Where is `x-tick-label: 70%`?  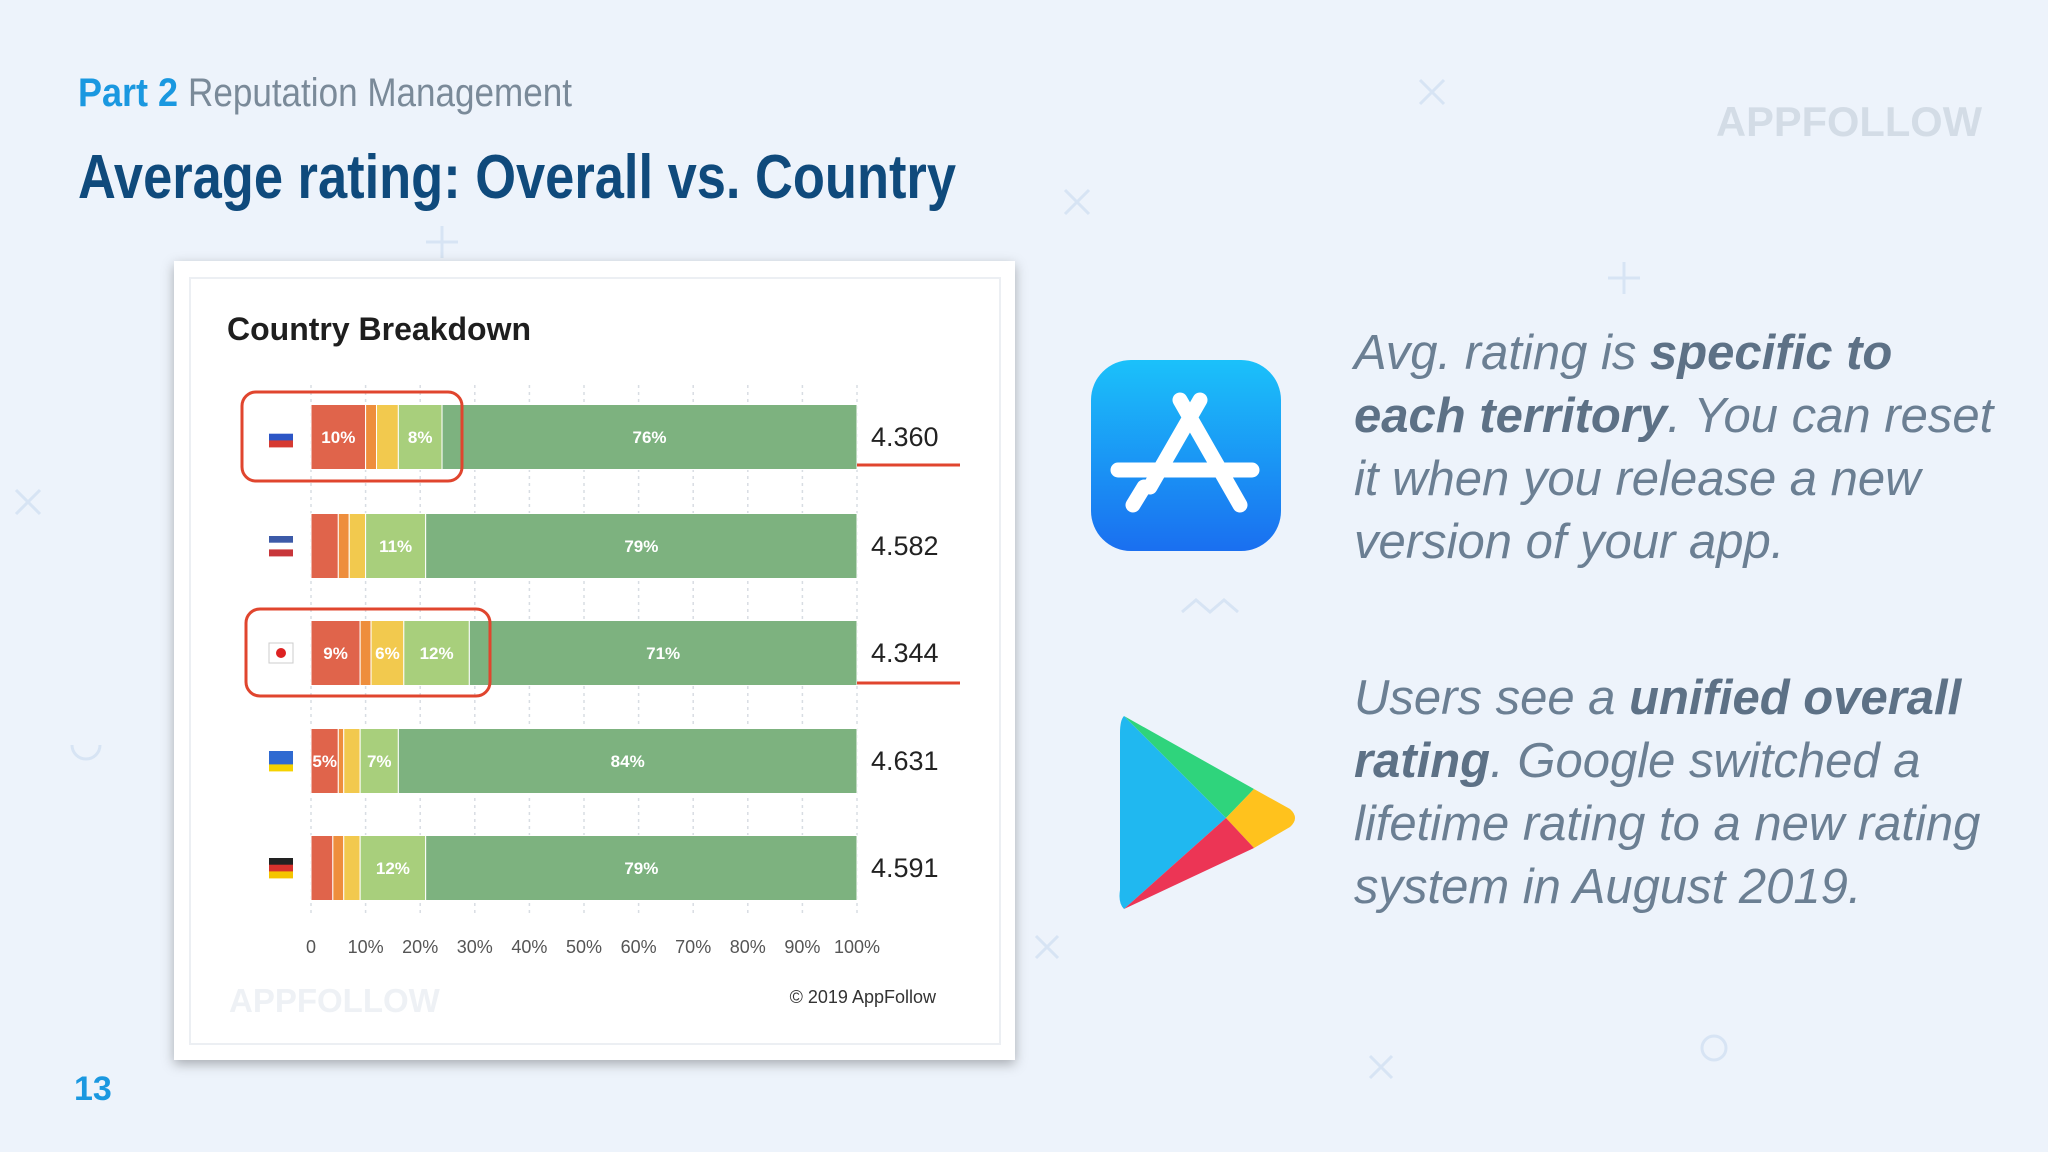 x-tick-label: 70% is located at coordinates (693, 947).